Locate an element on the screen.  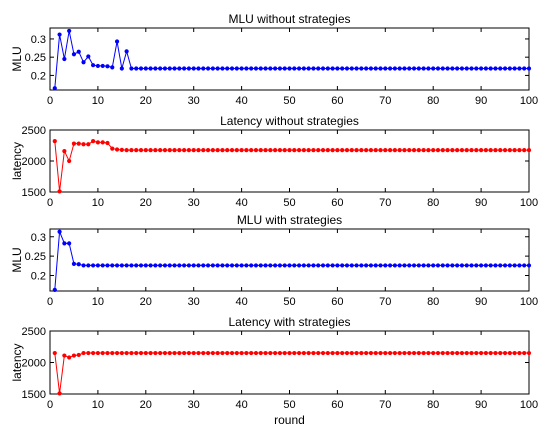
y-axis-label: MLU is located at coordinates (17, 259).